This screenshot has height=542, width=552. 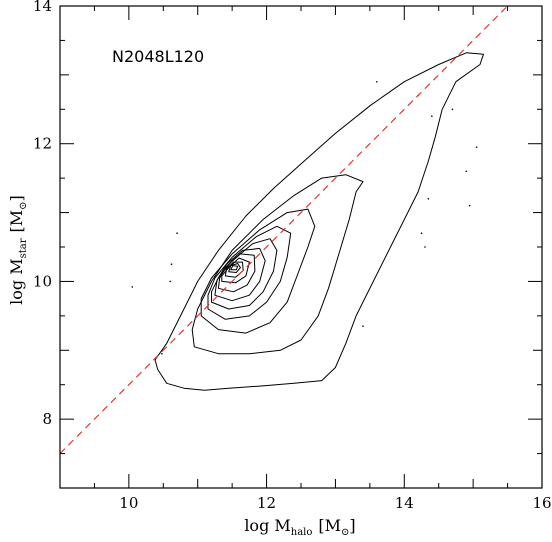 I want to click on x-axis-label: log Mhalo [M⊙], so click(x=299, y=527).